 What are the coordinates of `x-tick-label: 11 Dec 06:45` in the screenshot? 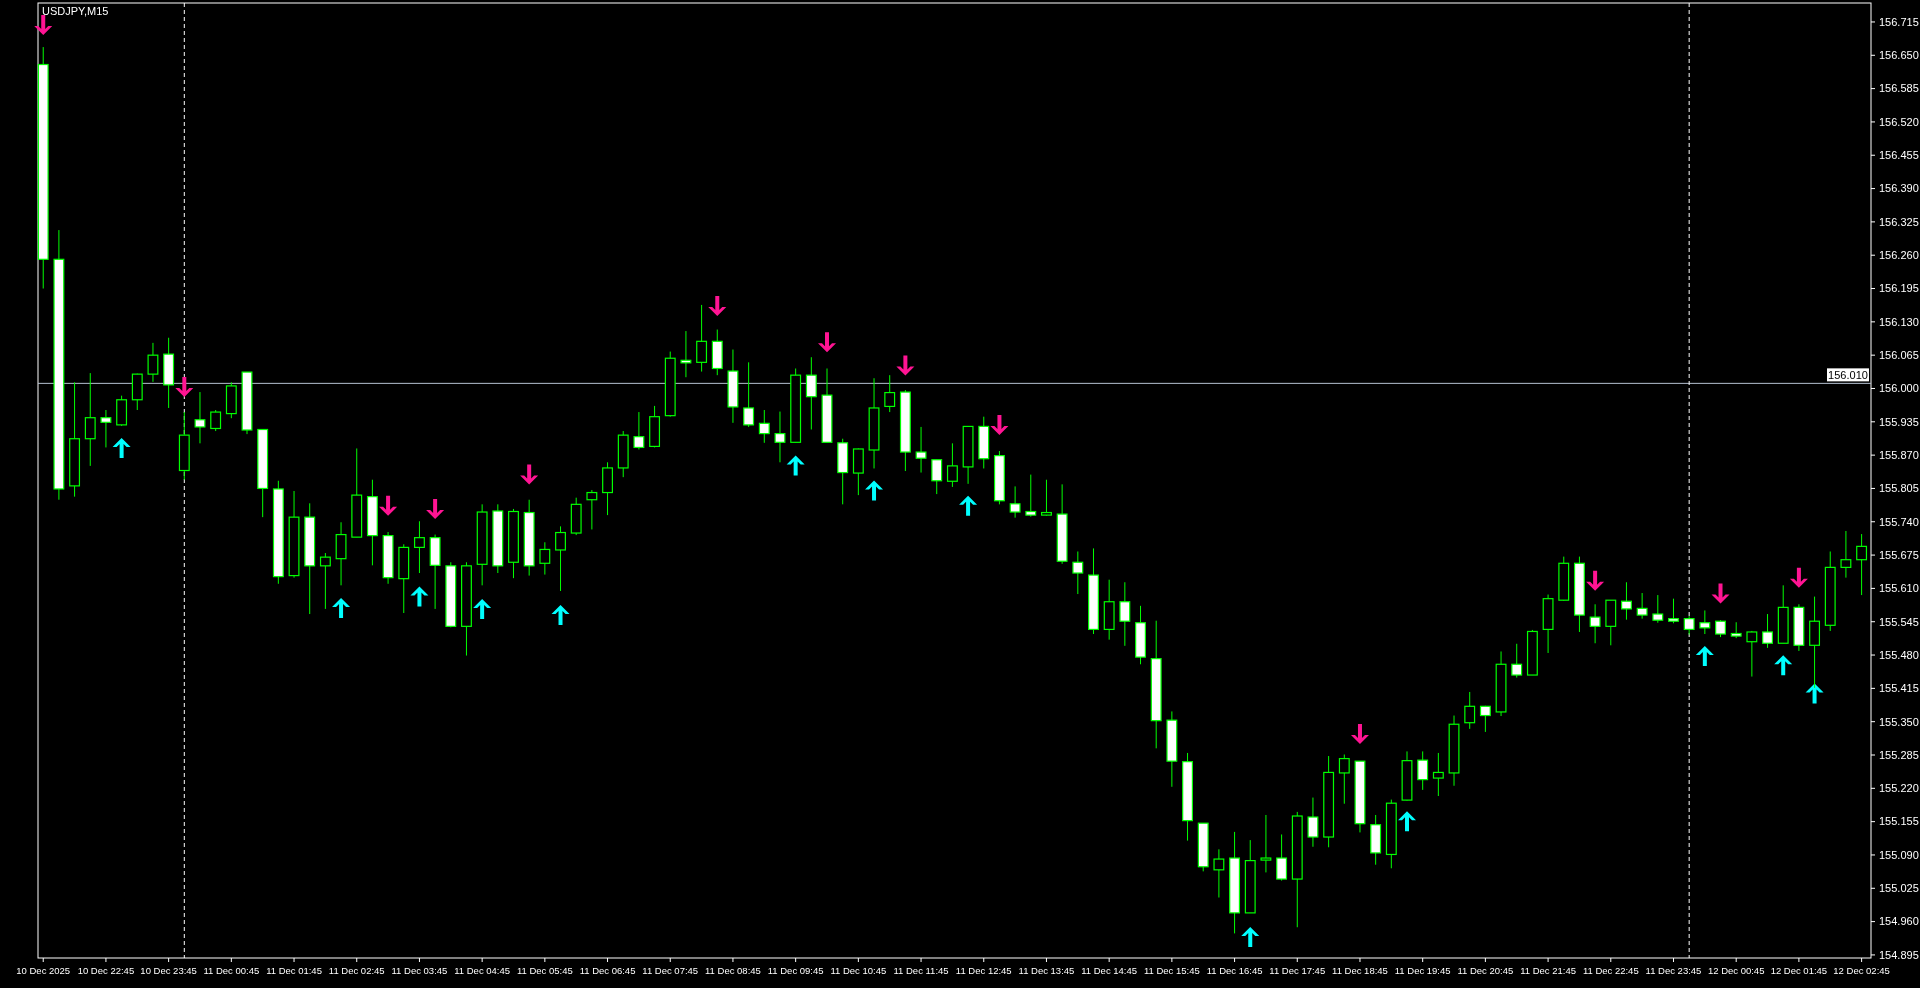 It's located at (607, 970).